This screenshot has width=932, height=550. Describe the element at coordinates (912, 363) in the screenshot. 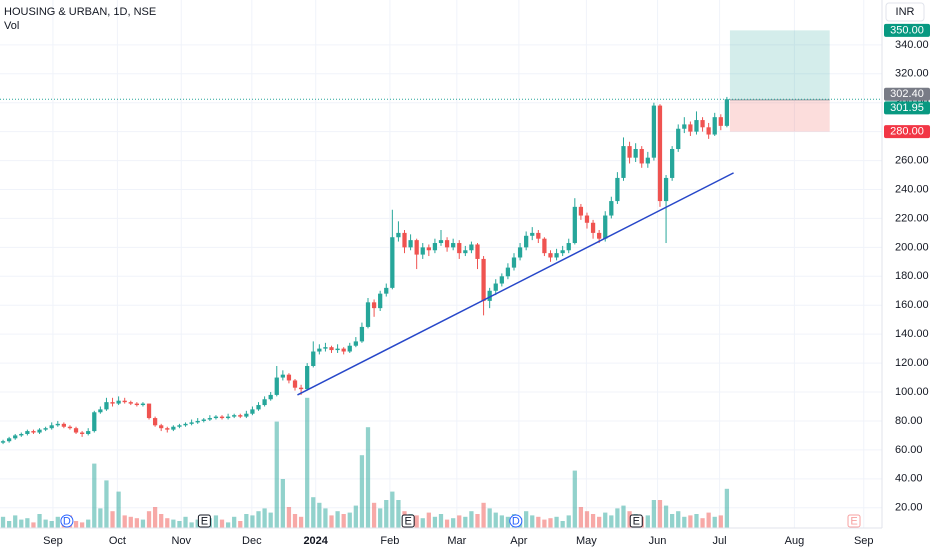

I see `y-tick-label: 120.00` at that location.